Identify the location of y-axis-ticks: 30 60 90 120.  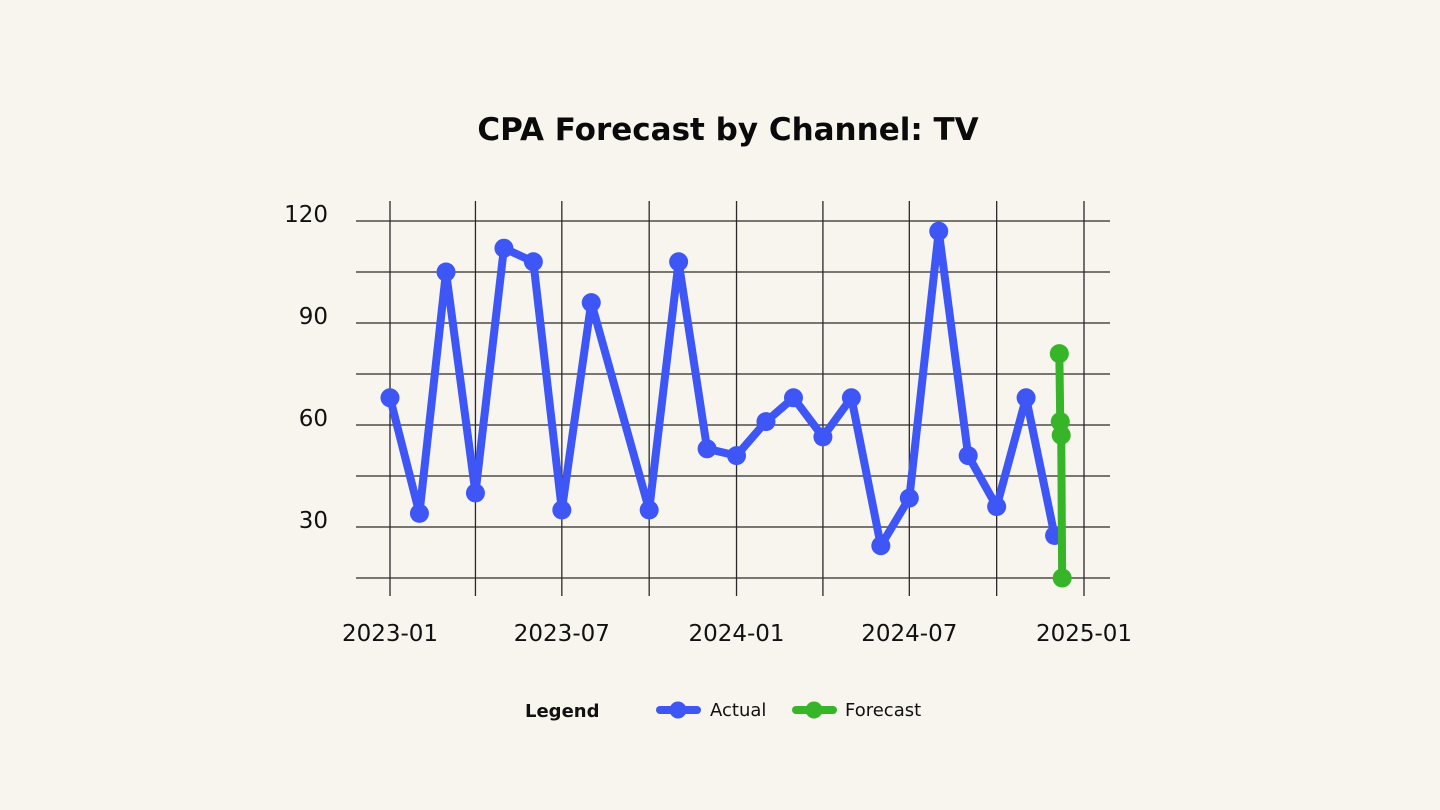
(306, 368).